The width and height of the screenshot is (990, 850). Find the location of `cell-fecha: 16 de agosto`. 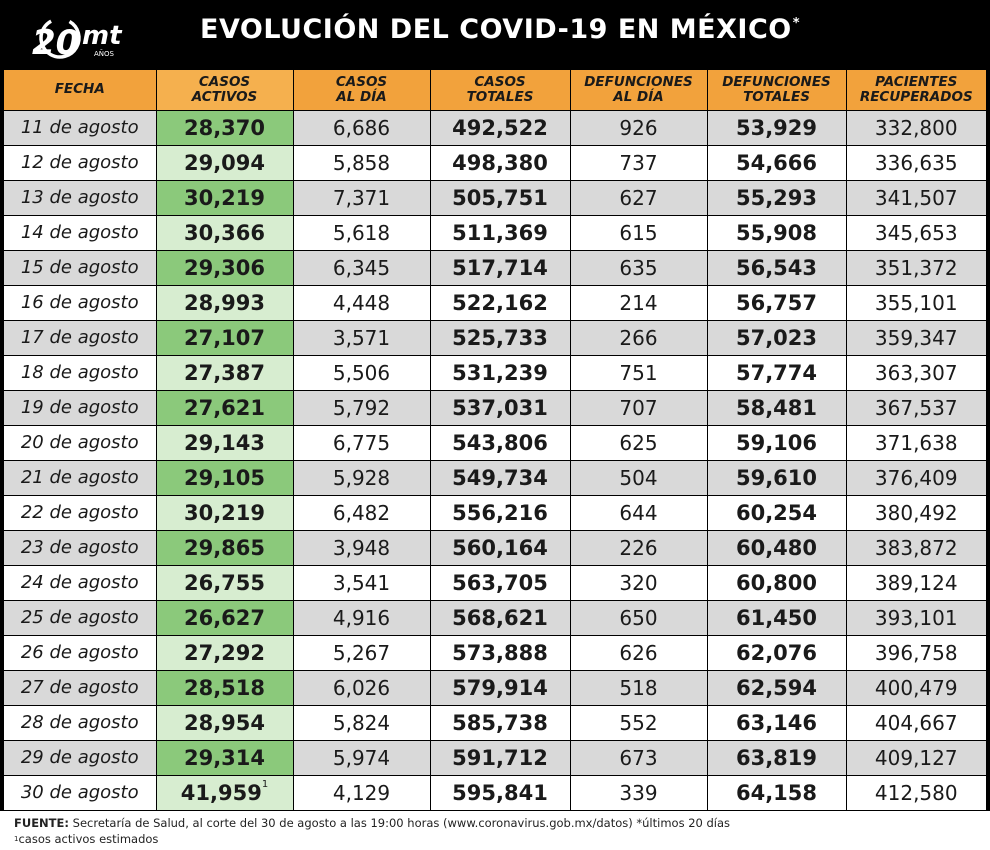

cell-fecha: 16 de agosto is located at coordinates (80, 303).